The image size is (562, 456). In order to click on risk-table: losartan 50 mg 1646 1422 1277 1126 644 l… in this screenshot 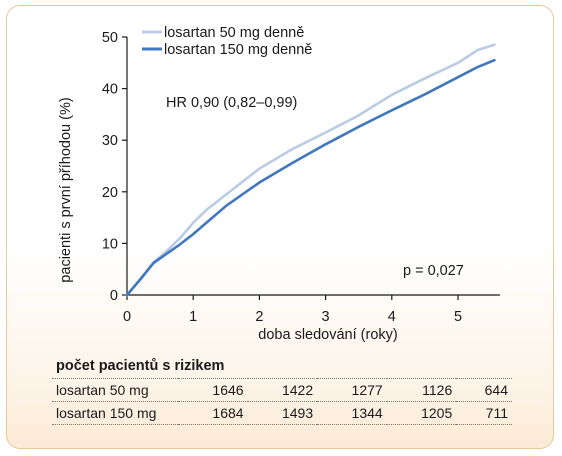, I will do `click(282, 401)`.